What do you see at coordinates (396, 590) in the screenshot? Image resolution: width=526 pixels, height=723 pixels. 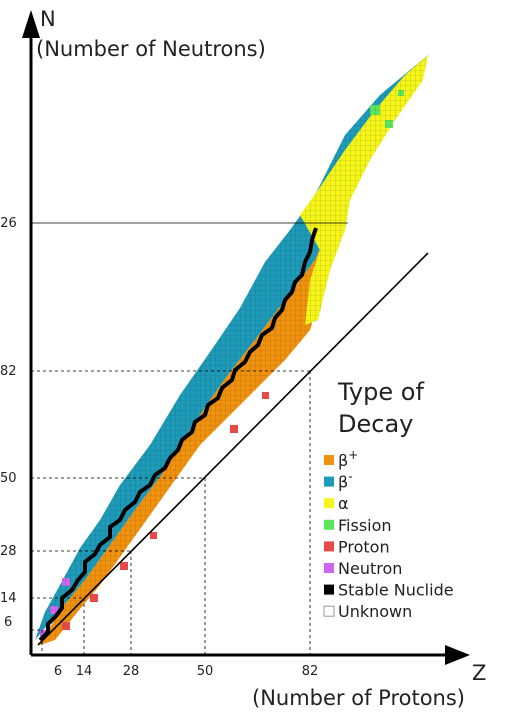 I see `legend-label-stable: Stable Nuclide` at bounding box center [396, 590].